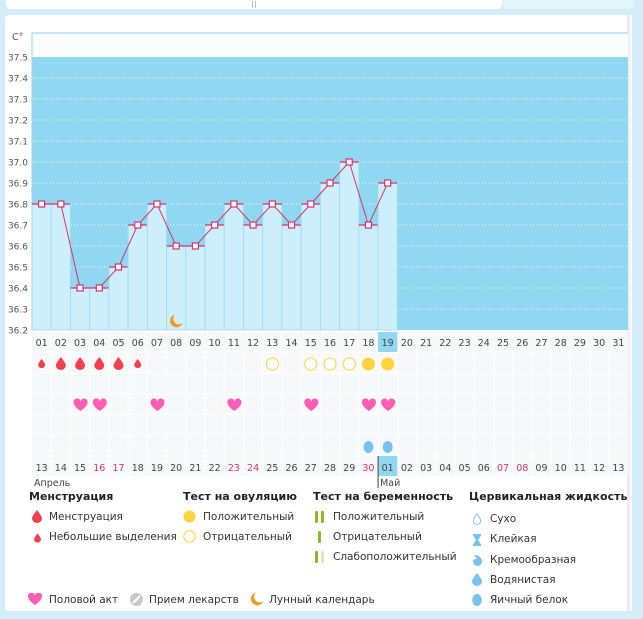 This screenshot has width=643, height=619. Describe the element at coordinates (99, 343) in the screenshot. I see `cycle-day-label: 04` at that location.